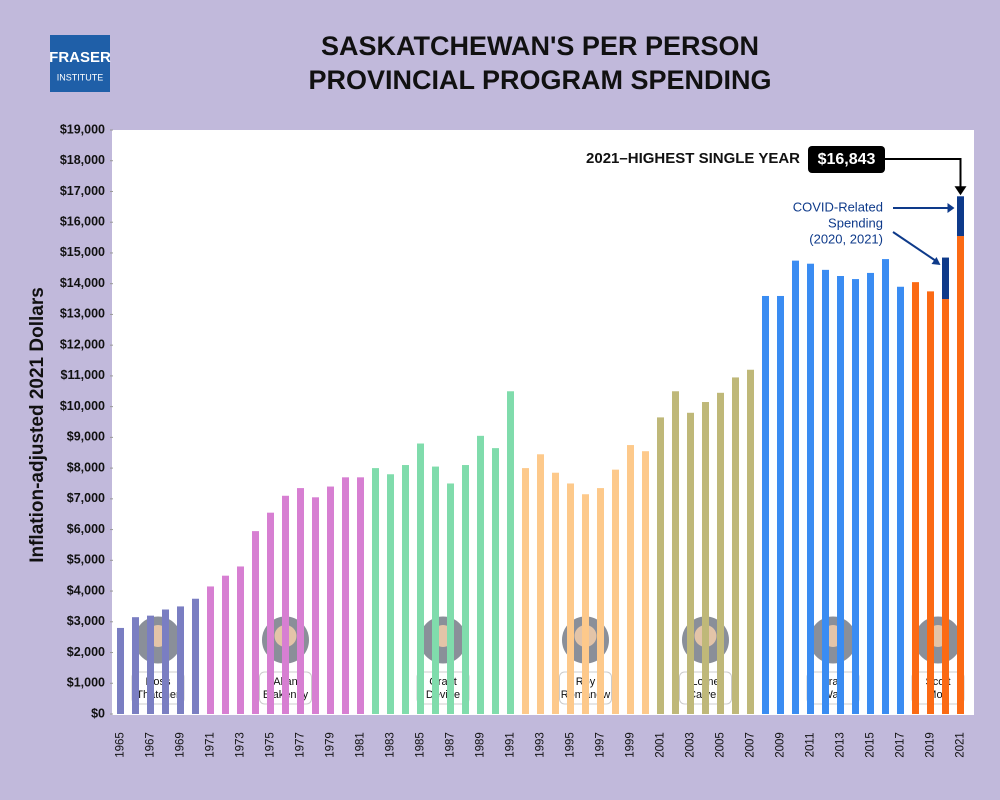 Image resolution: width=1000 pixels, height=800 pixels. Describe the element at coordinates (540, 46) in the screenshot. I see `chart-title: SASKATCHEWAN'S PER PERSON` at that location.